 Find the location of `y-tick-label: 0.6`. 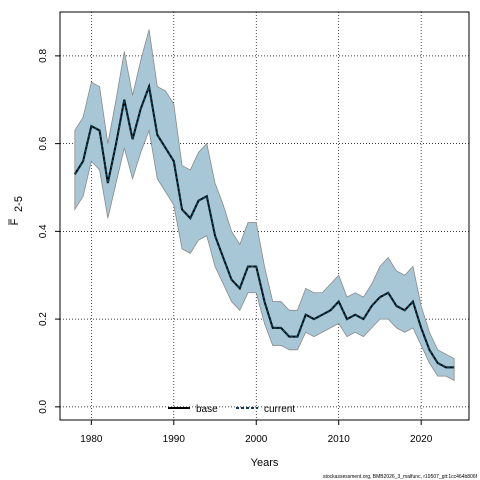

y-tick-label: 0.6 is located at coordinates (43, 143).